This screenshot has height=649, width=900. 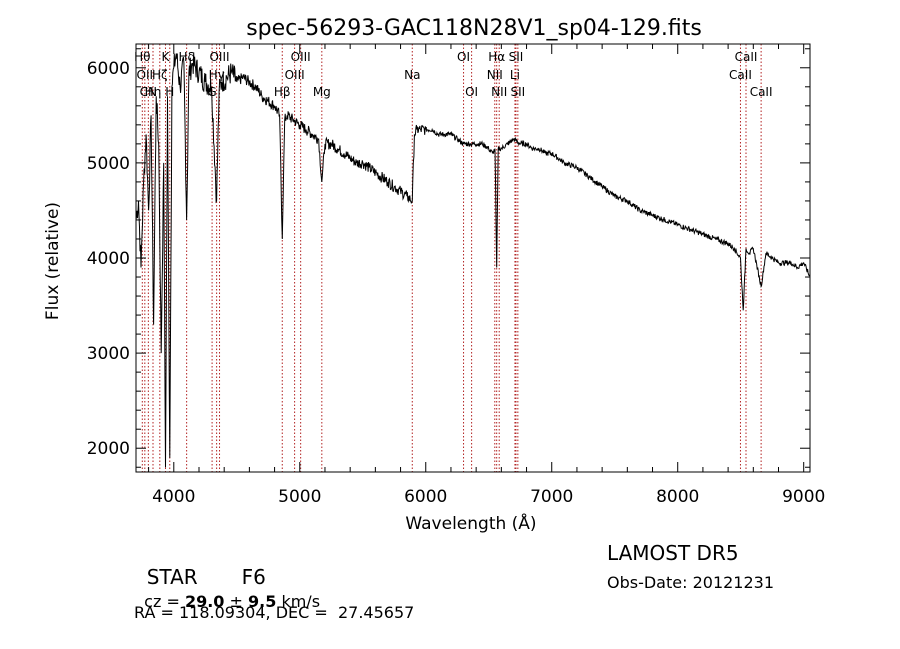 I want to click on line-label-12: OIII, so click(x=295, y=75).